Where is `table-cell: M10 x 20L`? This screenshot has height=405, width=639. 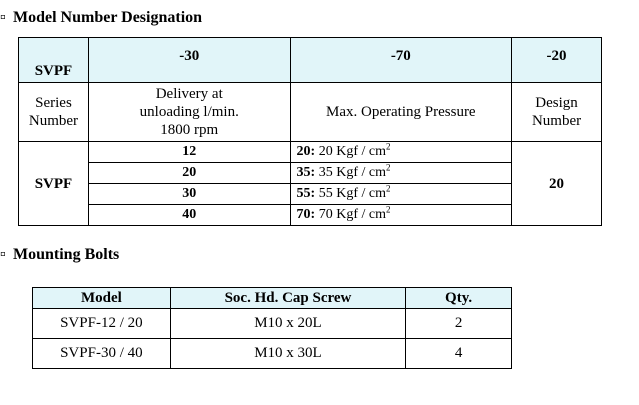
table-cell: M10 x 20L is located at coordinates (288, 323).